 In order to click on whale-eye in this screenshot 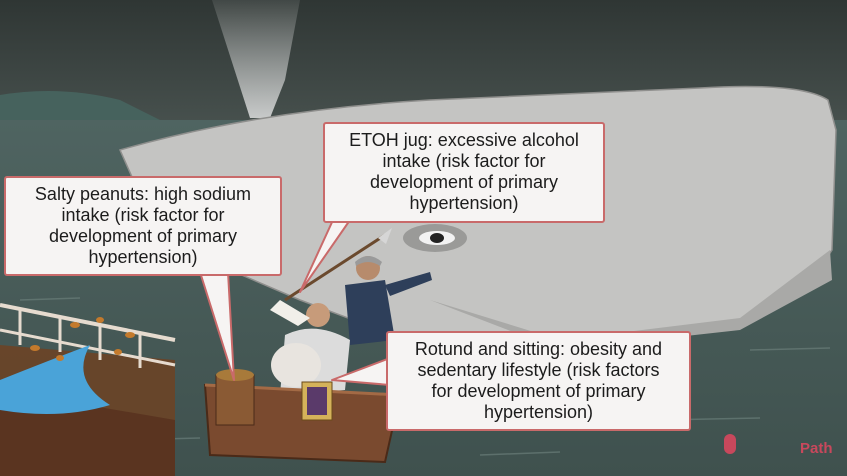, I will do `click(435, 238)`.